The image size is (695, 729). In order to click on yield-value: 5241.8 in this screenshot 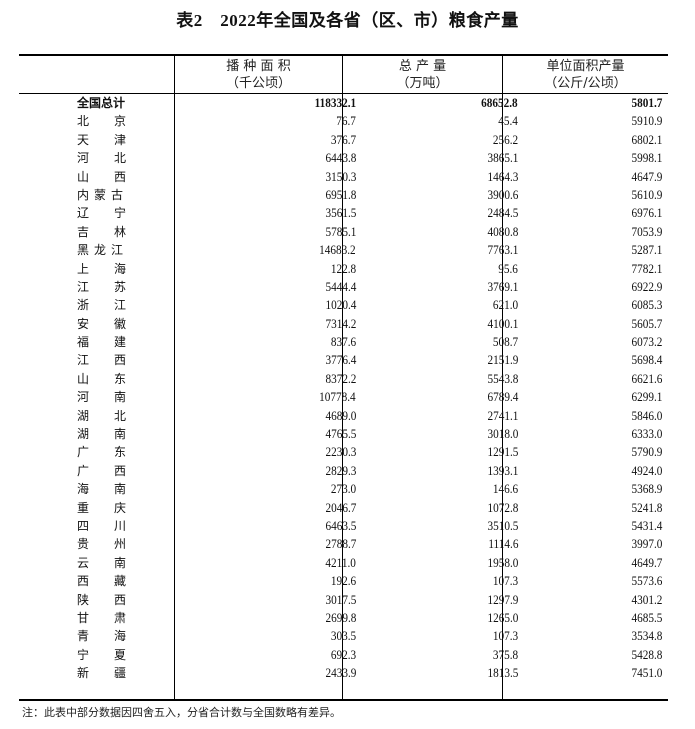, I will do `click(646, 507)`.